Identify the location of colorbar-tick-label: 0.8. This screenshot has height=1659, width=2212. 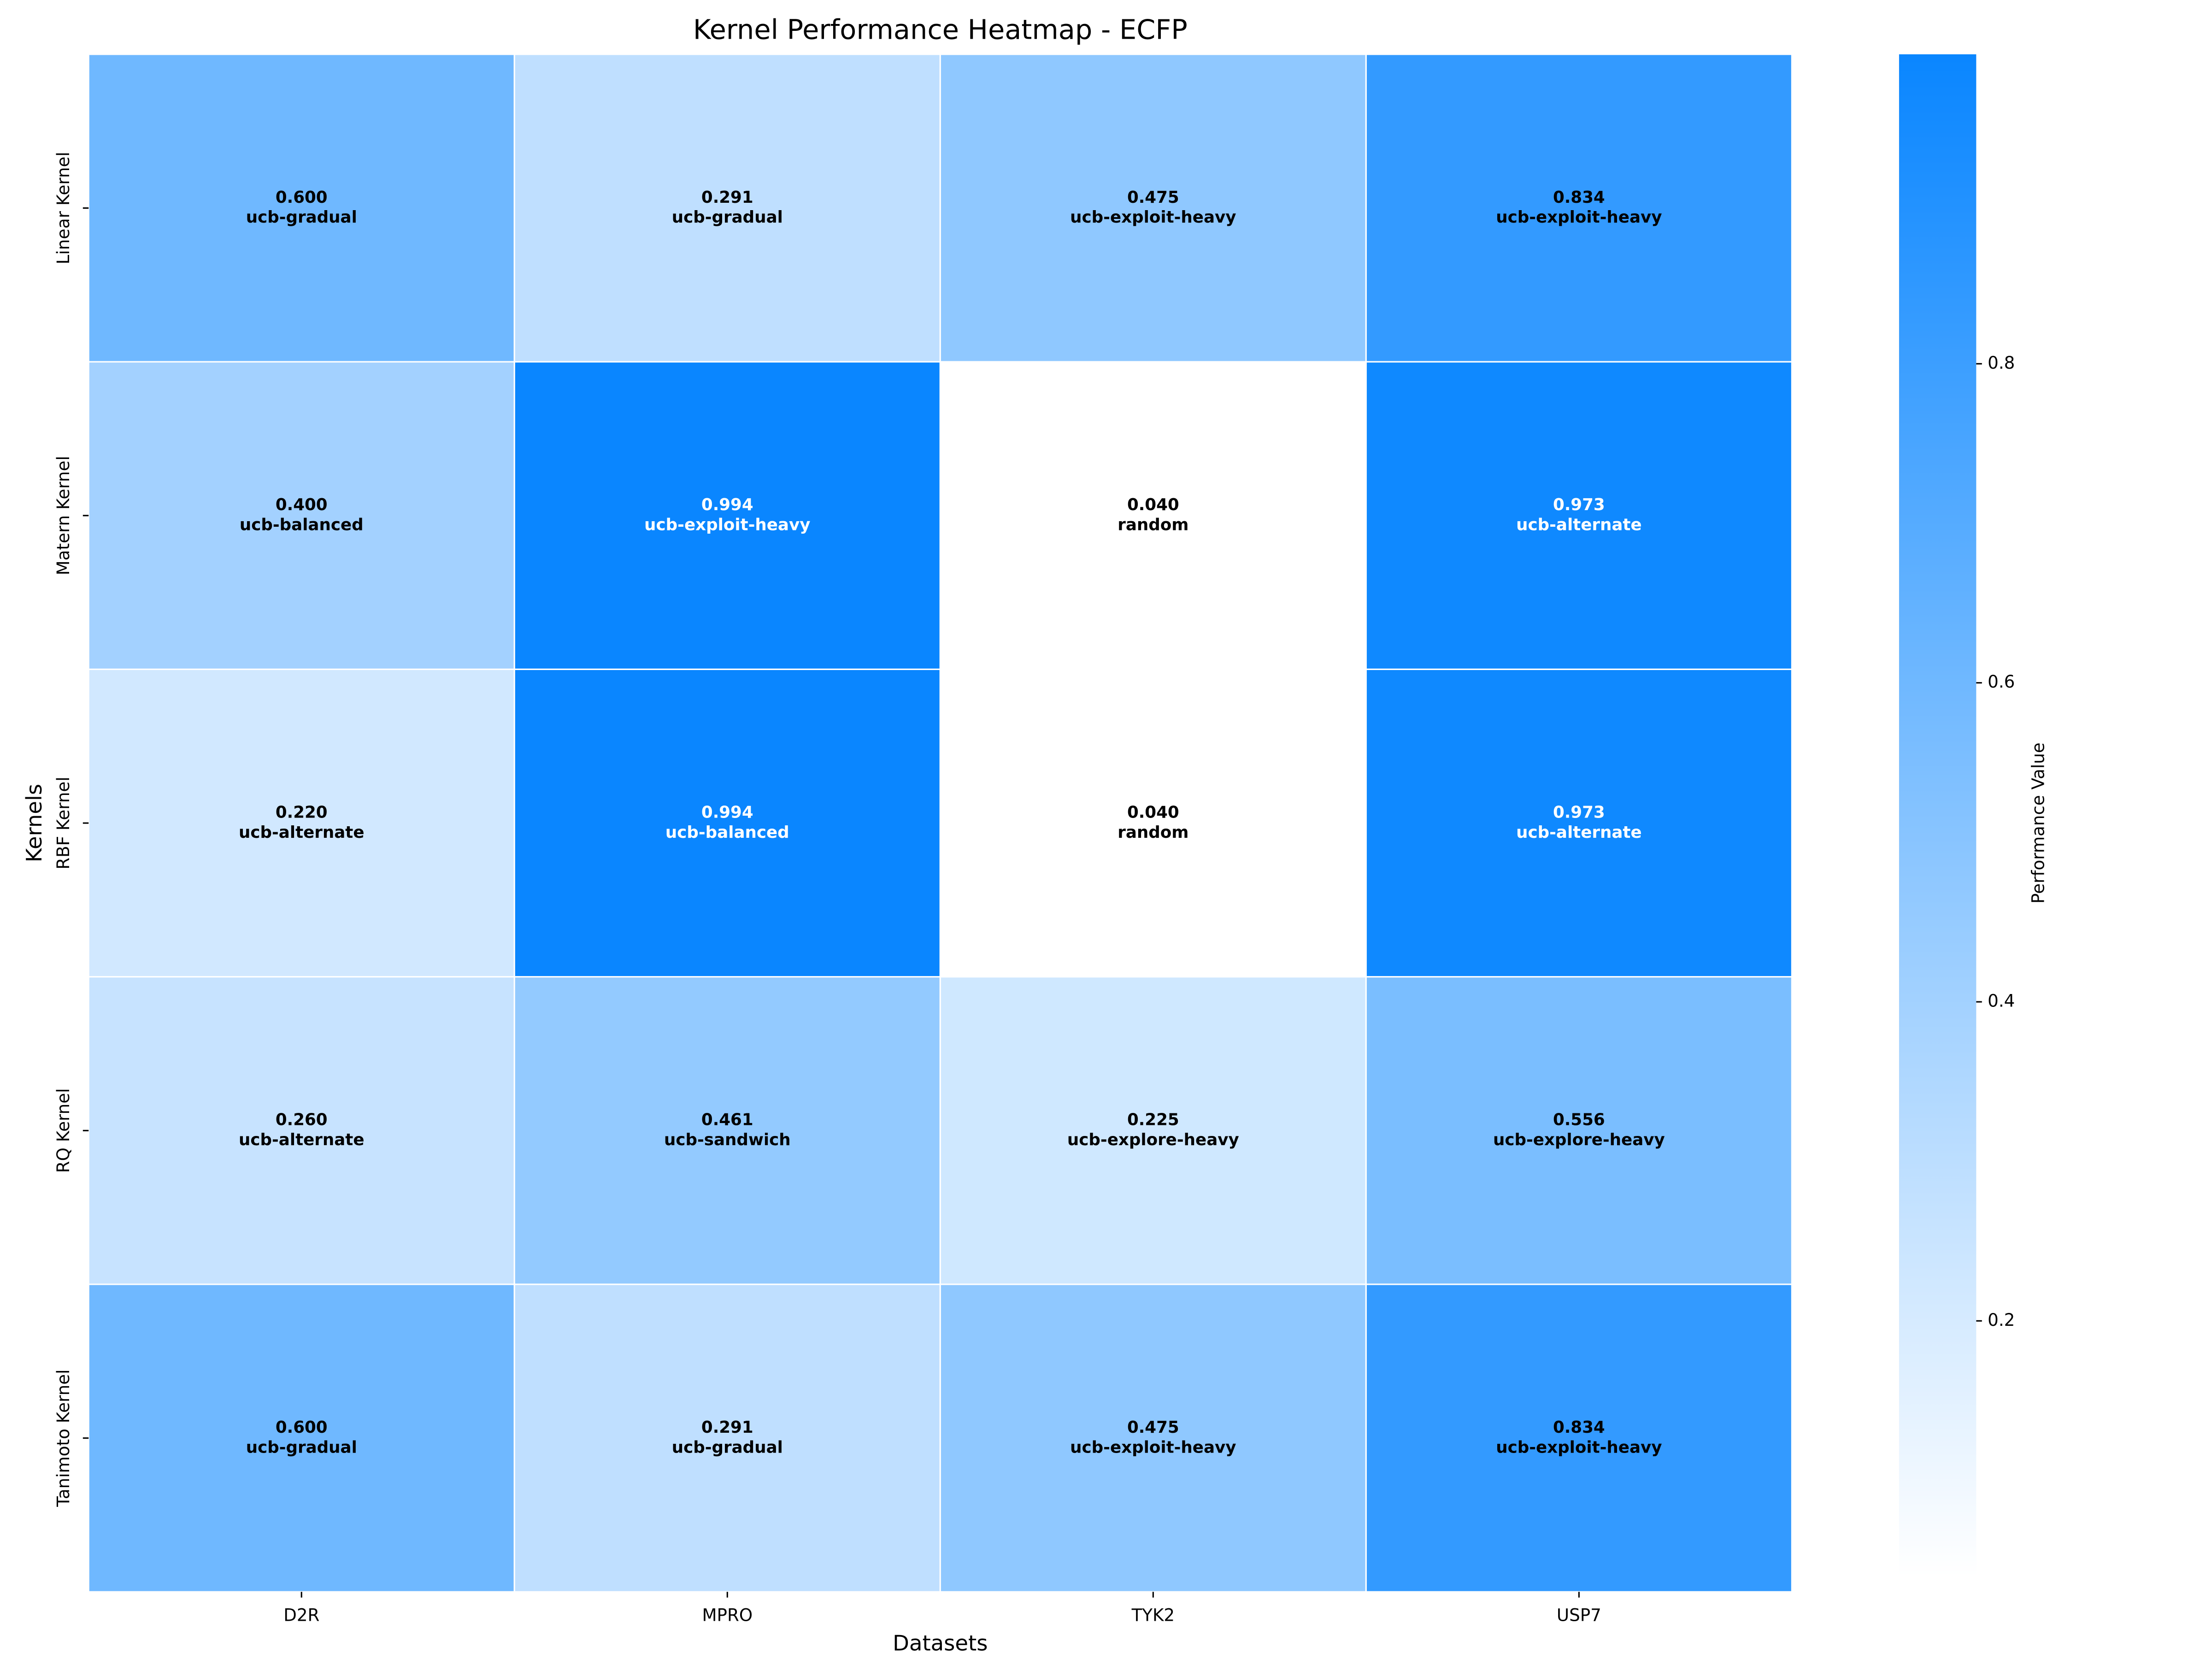
(2001, 363).